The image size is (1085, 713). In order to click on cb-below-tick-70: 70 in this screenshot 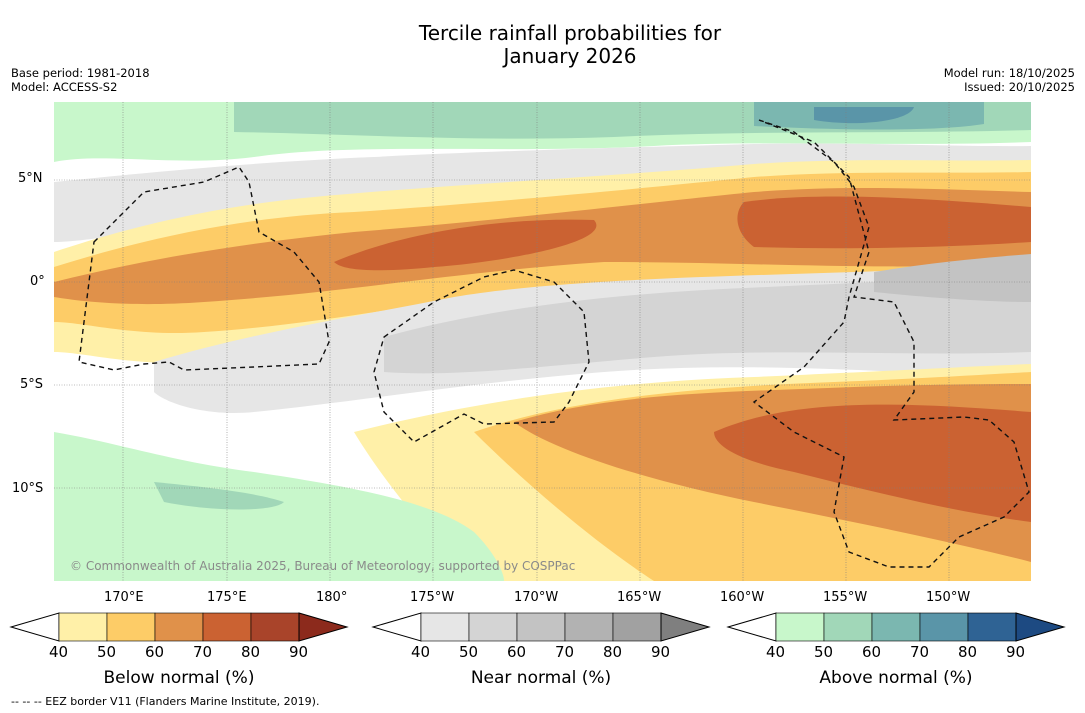, I will do `click(203, 652)`.